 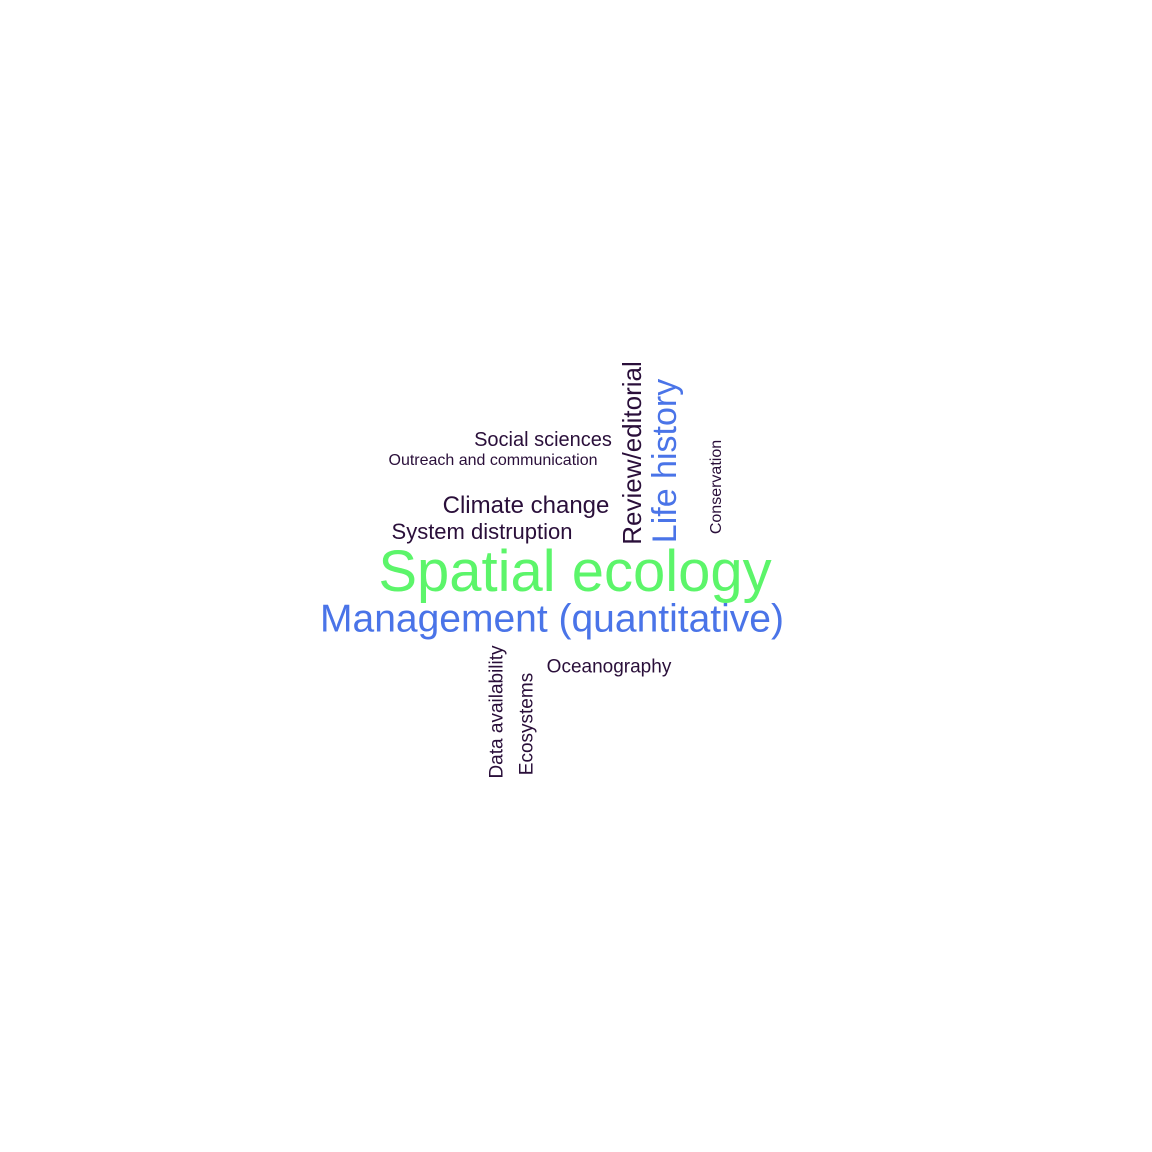 What do you see at coordinates (632, 453) in the screenshot?
I see `word-review-editorial: Review/editorial` at bounding box center [632, 453].